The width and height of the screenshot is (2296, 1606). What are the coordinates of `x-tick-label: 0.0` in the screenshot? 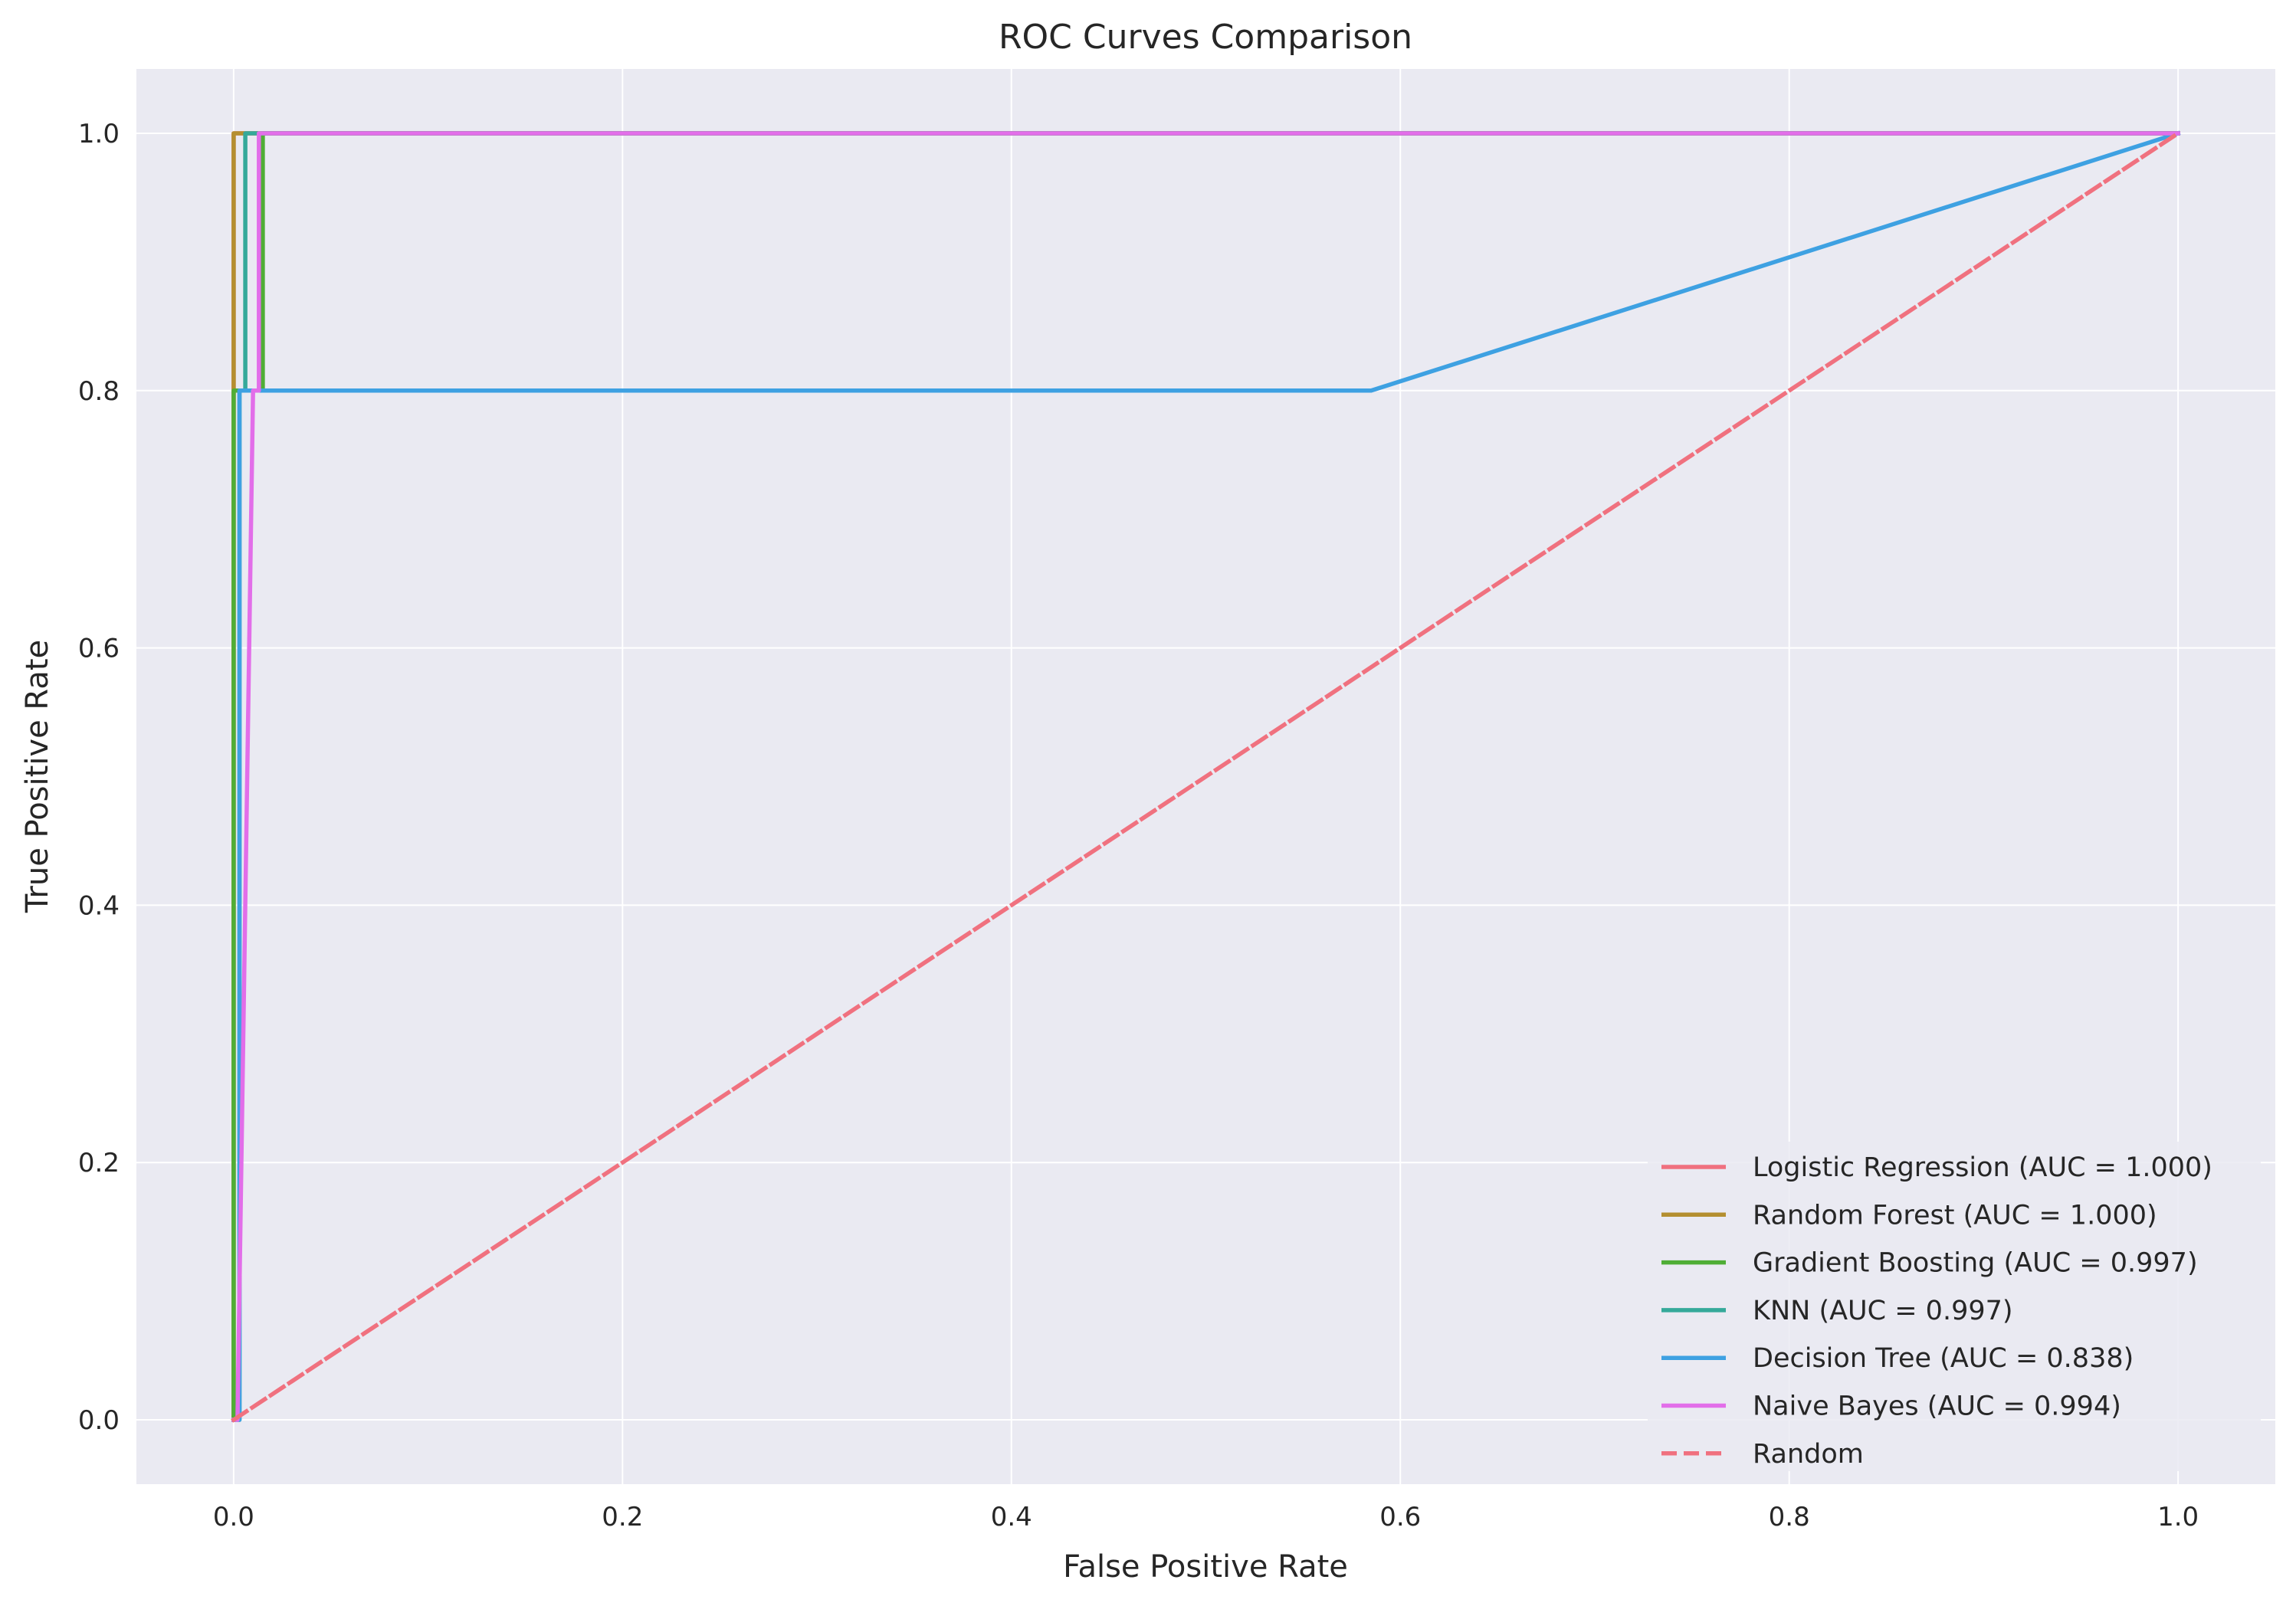 It's located at (233, 1517).